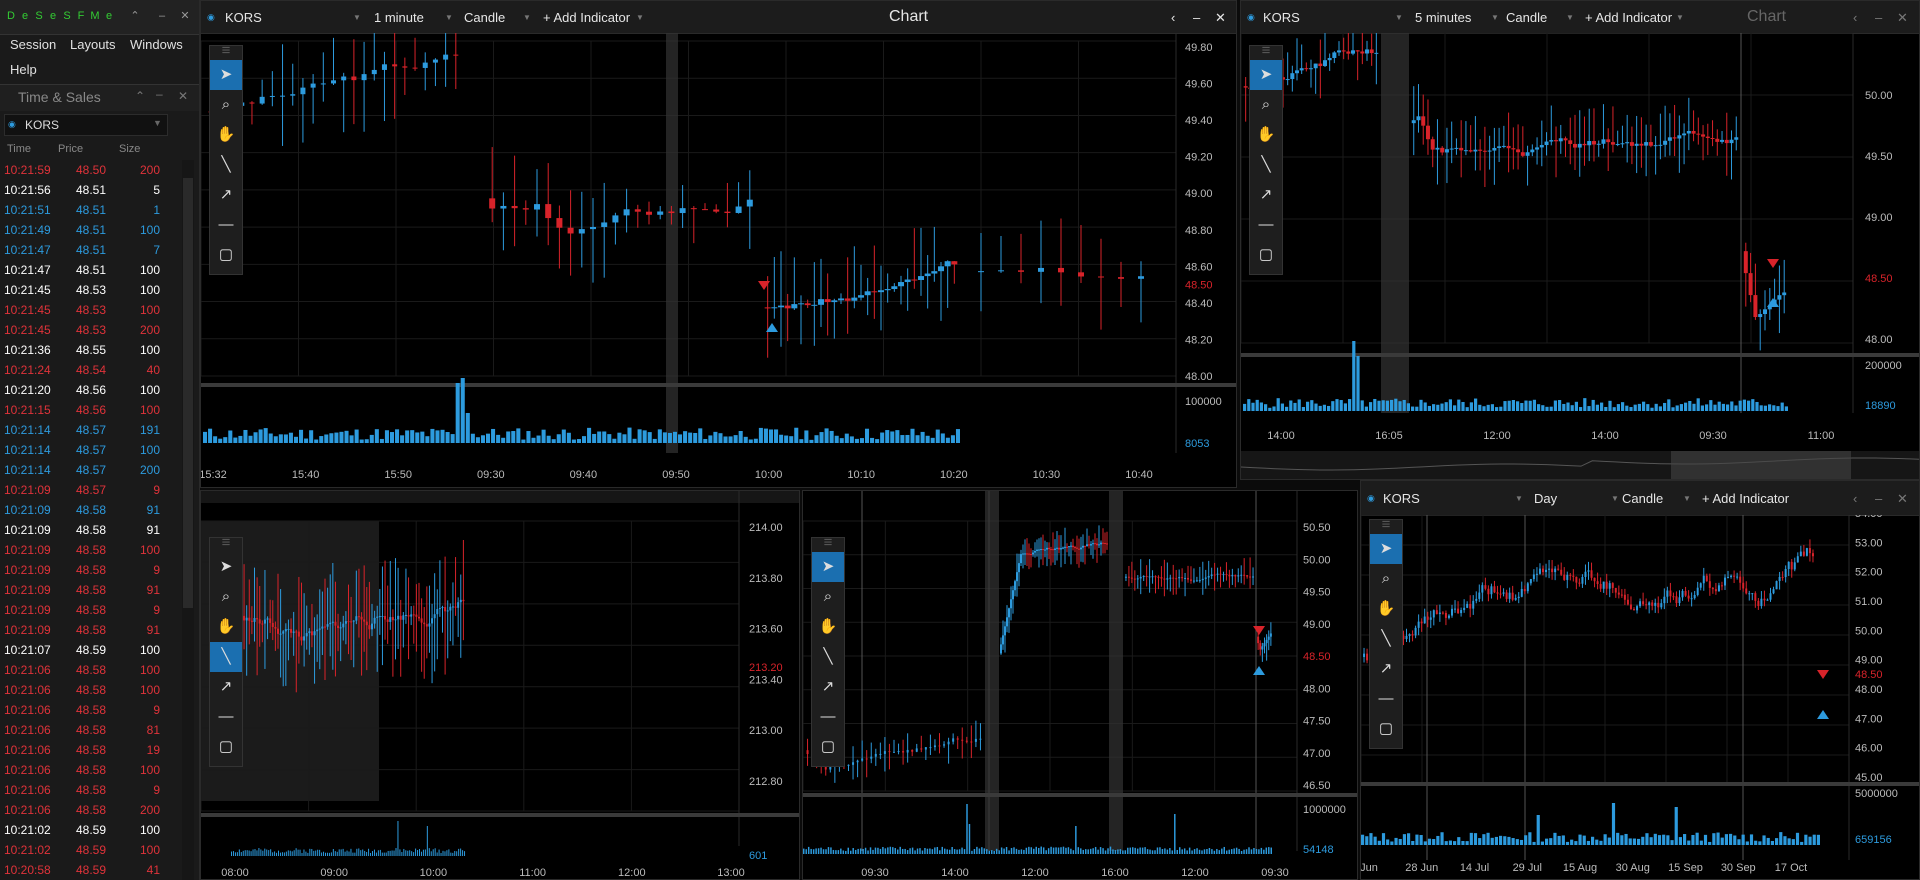 The height and width of the screenshot is (880, 1920). Describe the element at coordinates (399, 17) in the screenshot. I see `interval-select: 1 minute` at that location.